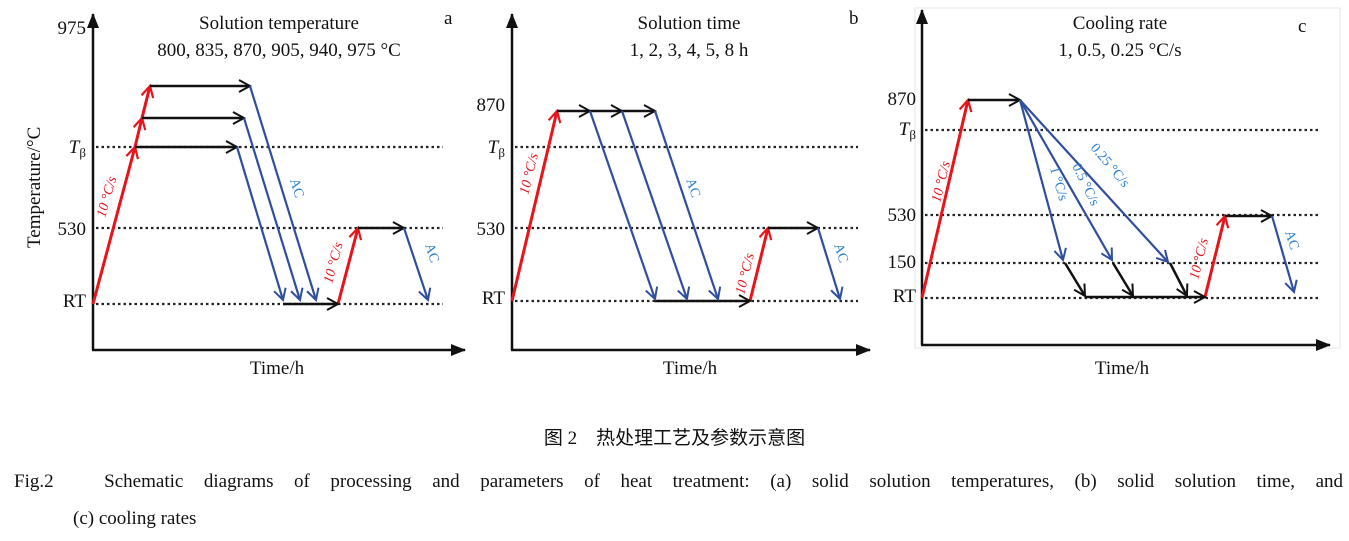 The width and height of the screenshot is (1349, 541). I want to click on cooling-arrow-0.5, so click(1065, 179).